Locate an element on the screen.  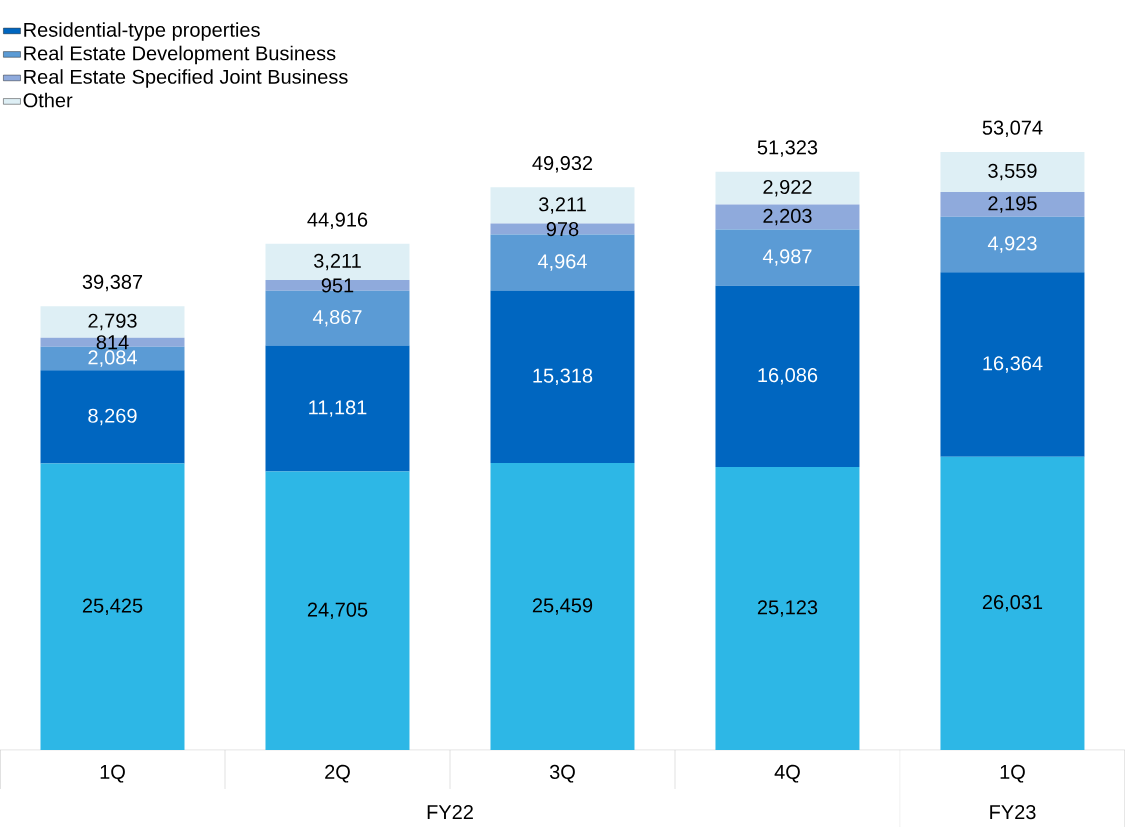
text: FY23 is located at coordinates (1013, 812).